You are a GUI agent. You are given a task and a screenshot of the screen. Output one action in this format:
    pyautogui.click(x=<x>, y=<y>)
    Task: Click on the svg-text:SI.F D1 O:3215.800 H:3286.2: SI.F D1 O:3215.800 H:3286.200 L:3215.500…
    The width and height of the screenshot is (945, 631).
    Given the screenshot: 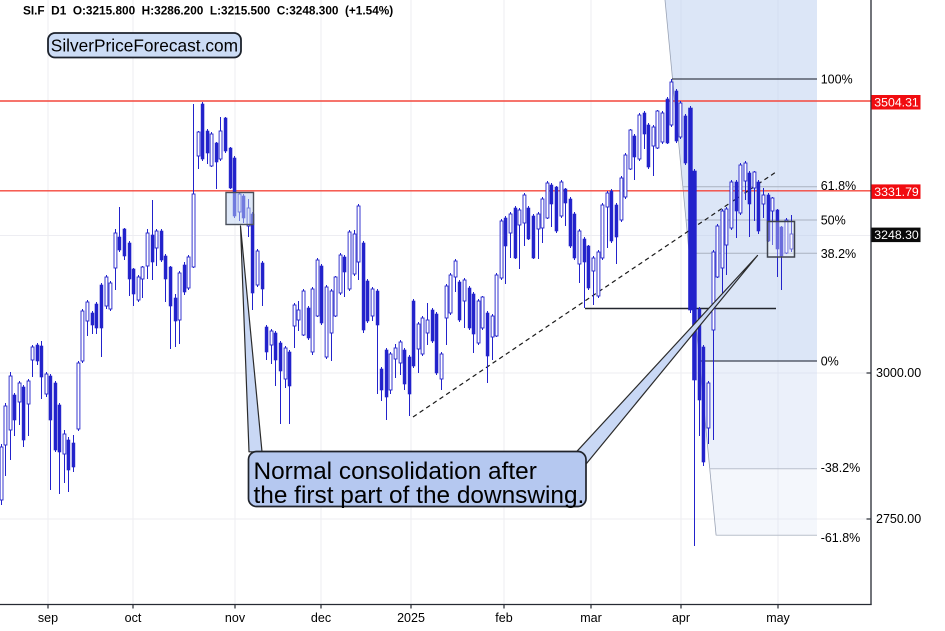 What is the action you would take?
    pyautogui.click(x=208, y=11)
    